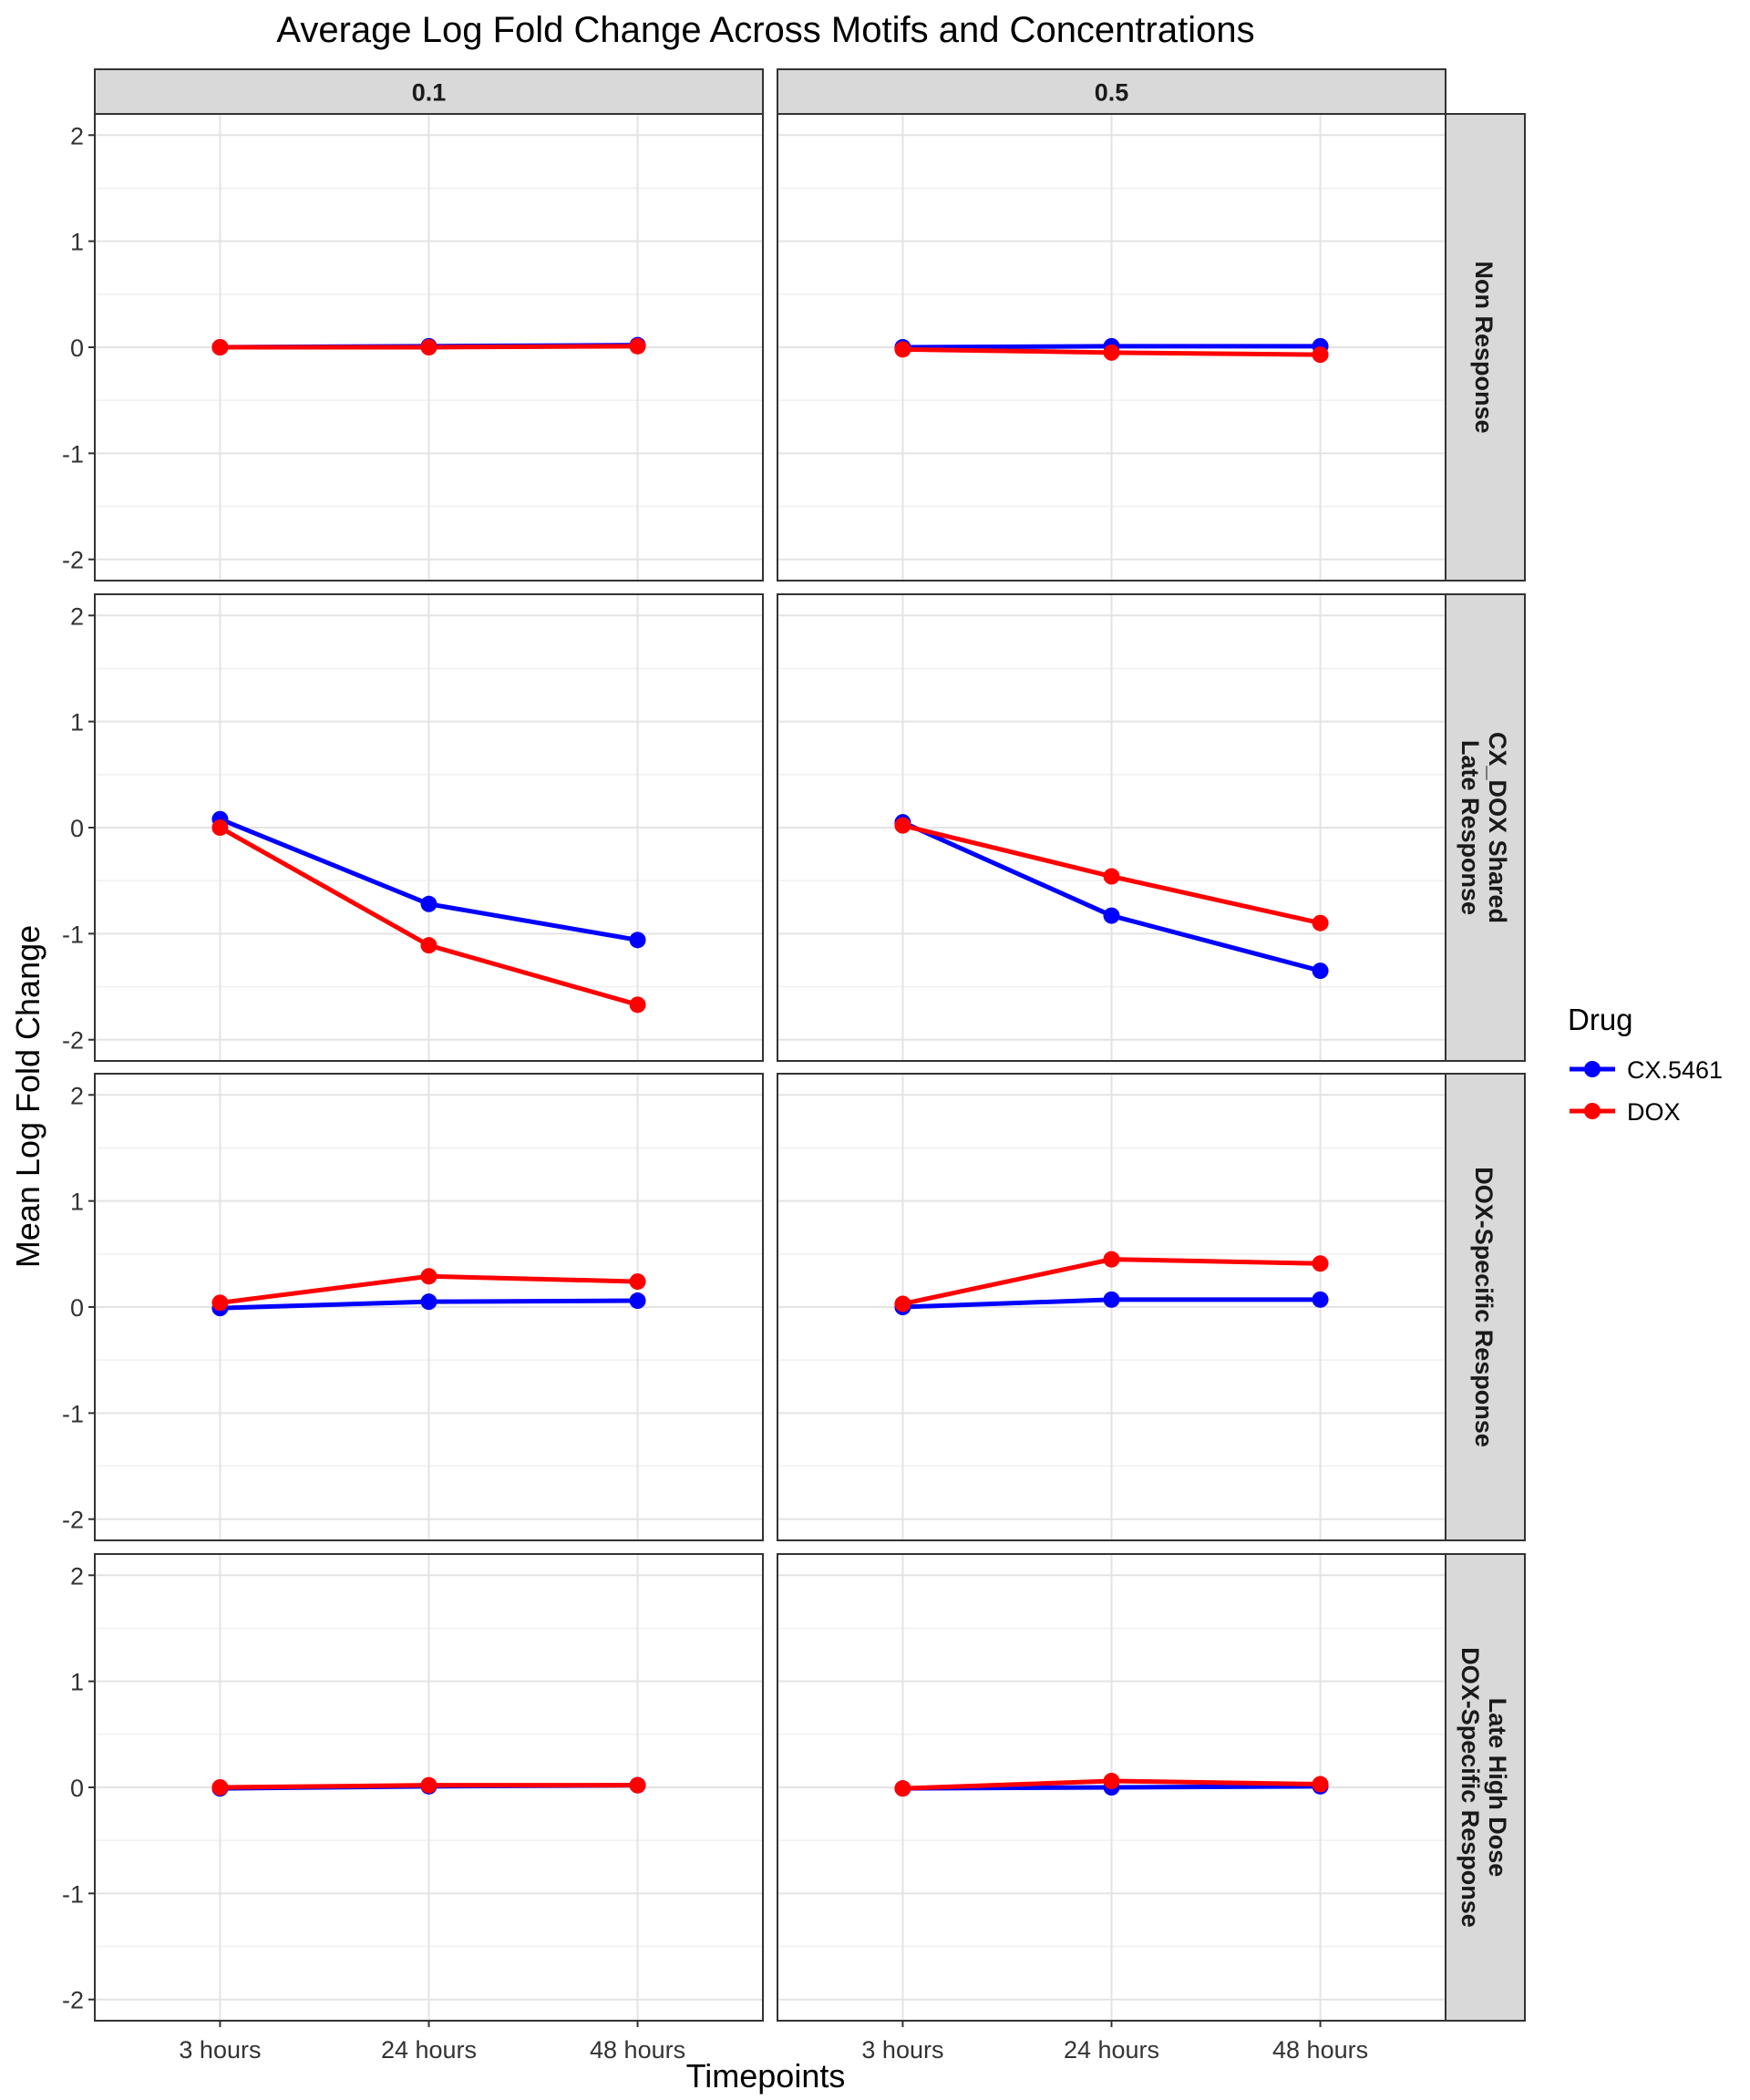 Image resolution: width=1750 pixels, height=2100 pixels. Describe the element at coordinates (766, 2076) in the screenshot. I see `x-axis-title: Timepoints` at that location.